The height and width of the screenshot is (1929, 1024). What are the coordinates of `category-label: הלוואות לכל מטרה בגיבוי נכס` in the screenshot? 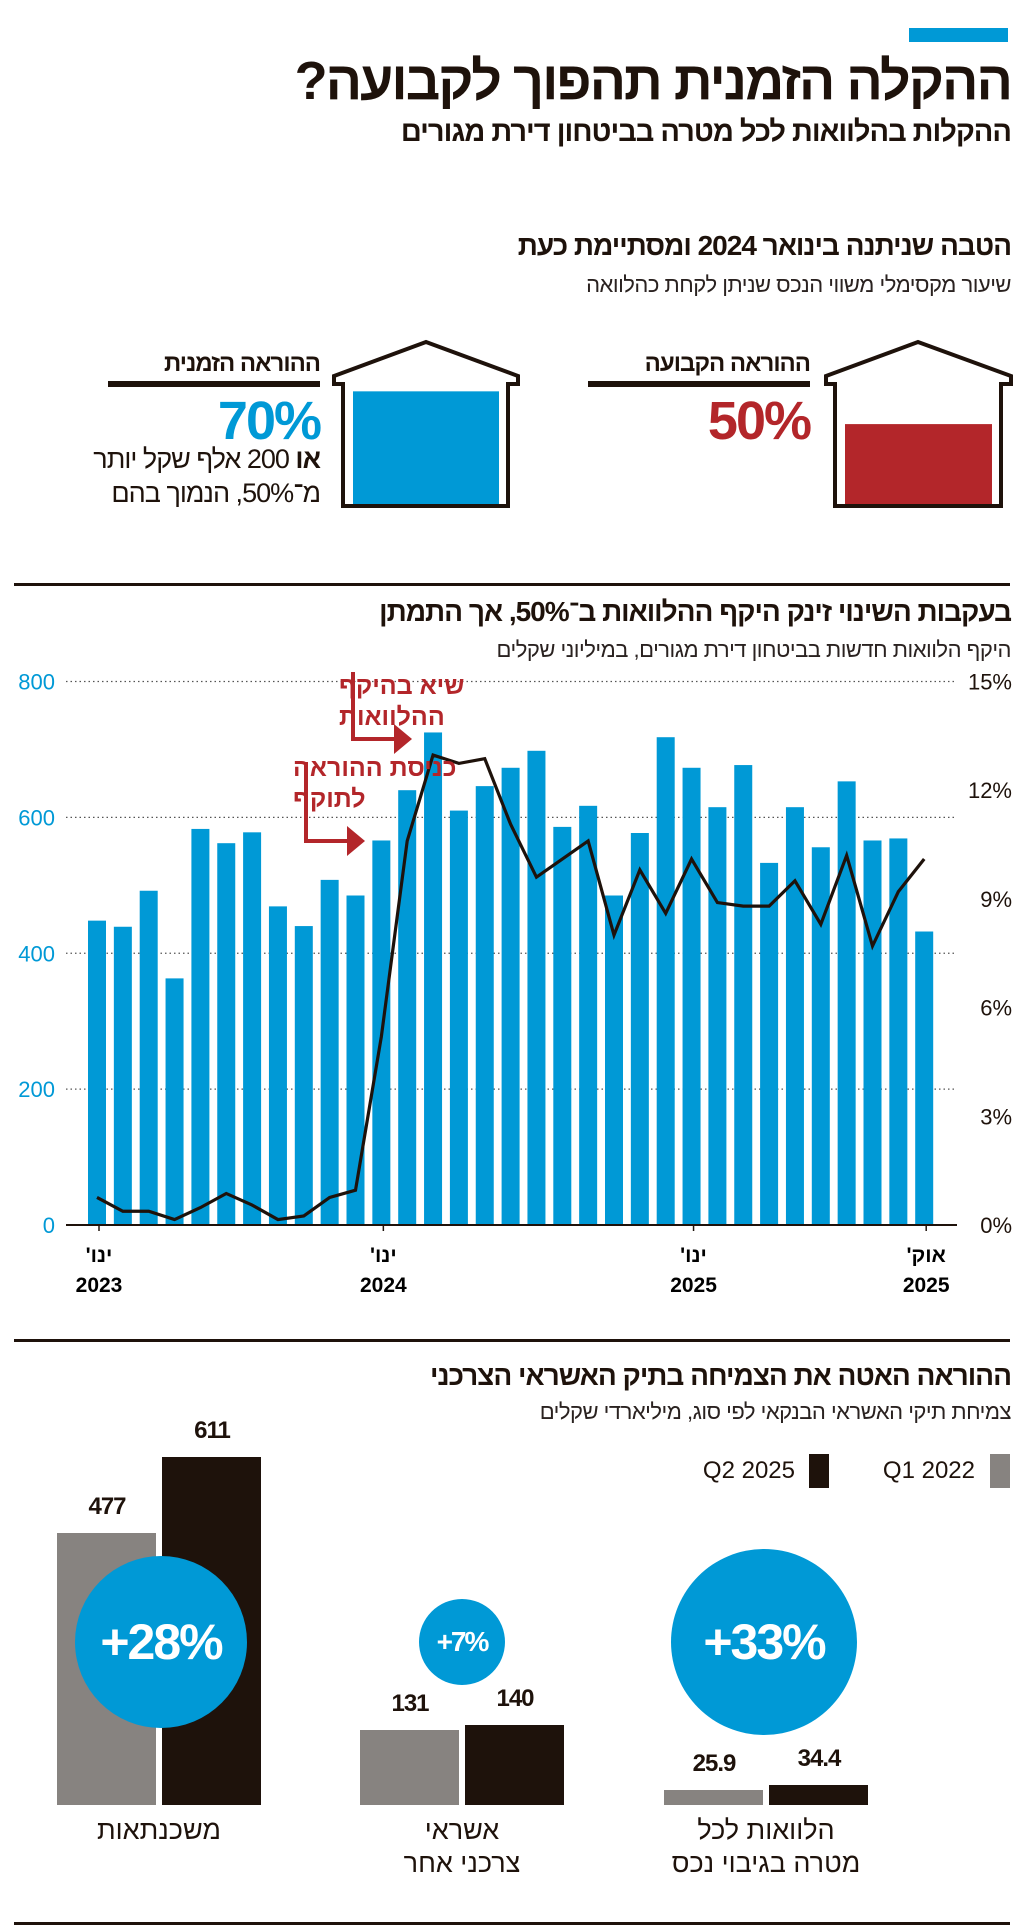 It's located at (766, 1847).